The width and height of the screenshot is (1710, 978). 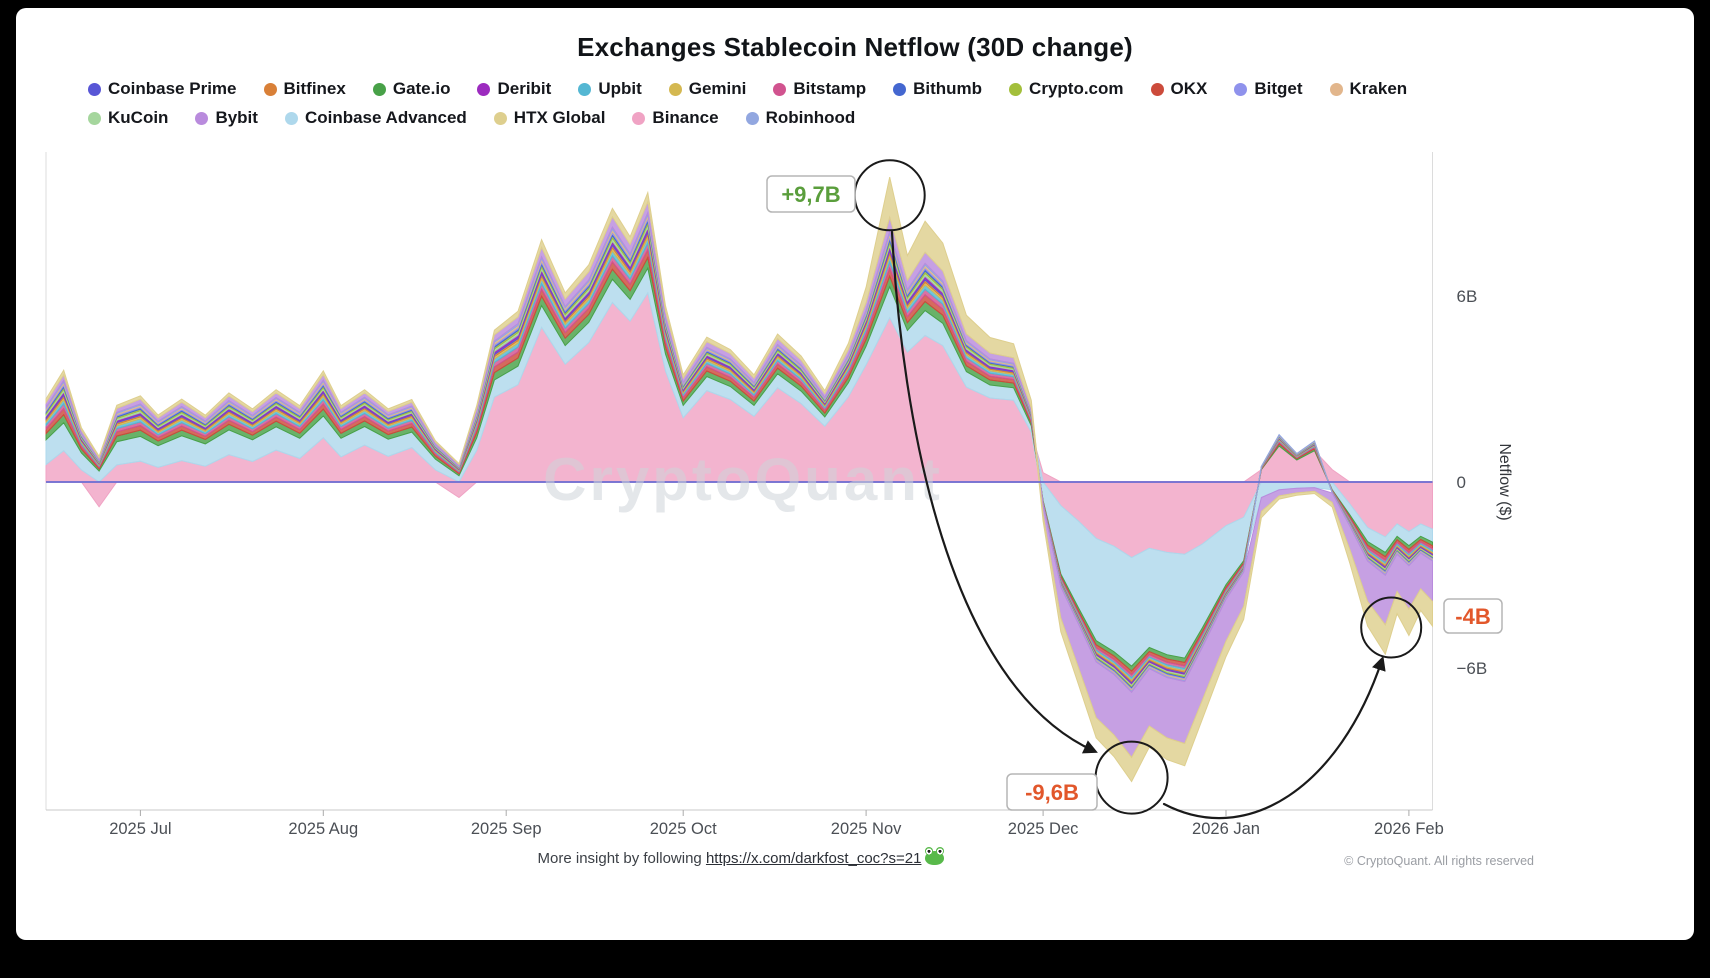 What do you see at coordinates (1504, 481) in the screenshot?
I see `y-axis-title: Netflow ($)` at bounding box center [1504, 481].